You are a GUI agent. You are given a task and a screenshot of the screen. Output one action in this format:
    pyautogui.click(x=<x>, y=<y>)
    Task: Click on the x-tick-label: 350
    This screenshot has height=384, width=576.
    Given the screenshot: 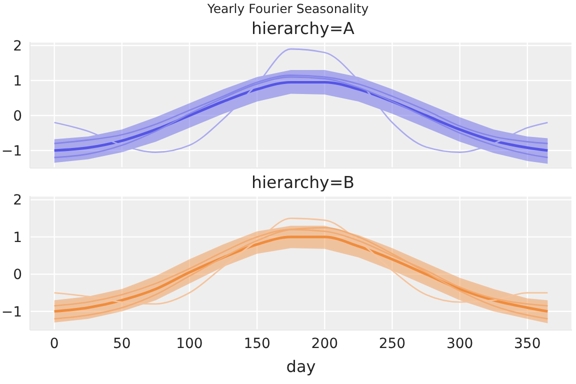 What is the action you would take?
    pyautogui.click(x=527, y=344)
    